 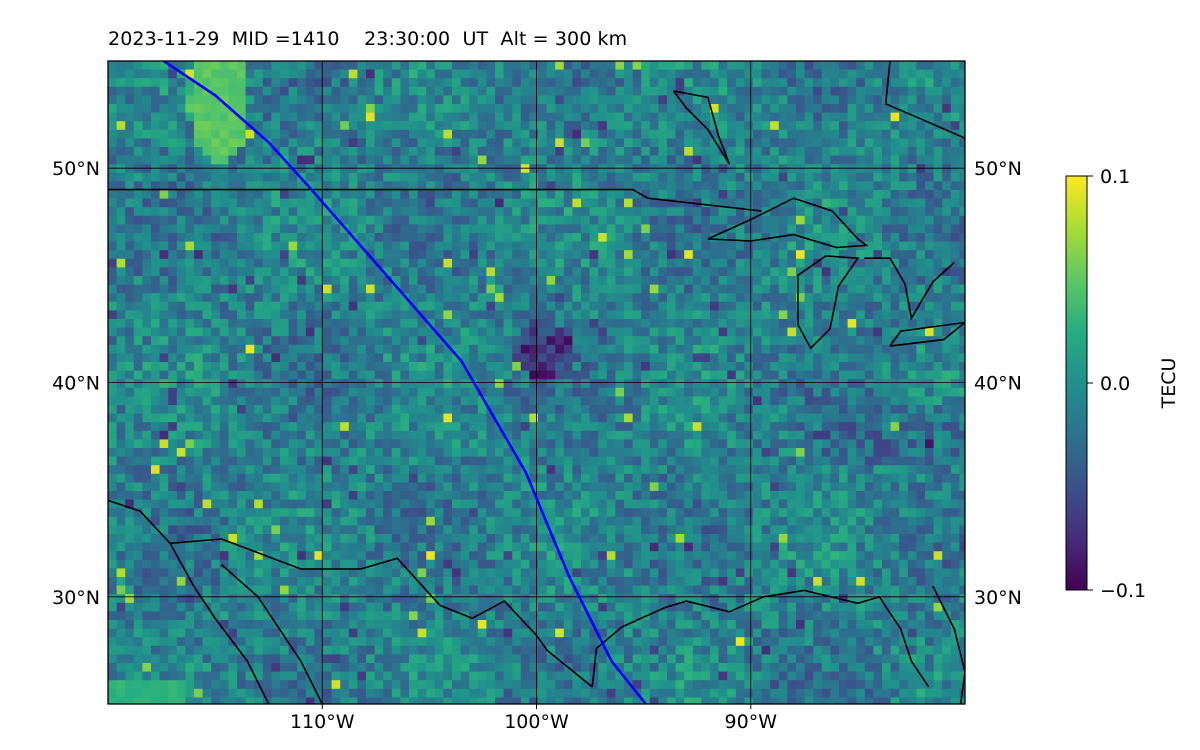 I want to click on lake-erie, so click(x=927, y=334).